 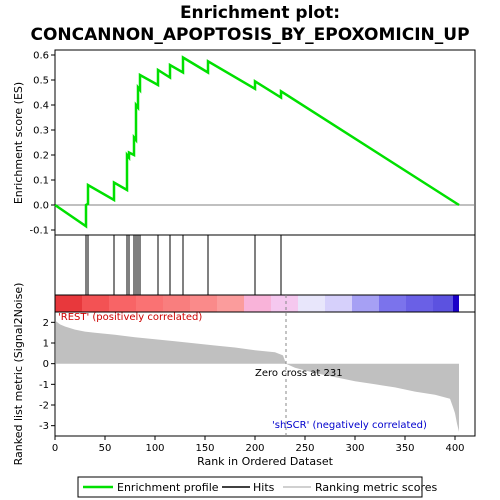 I want to click on metric-y-axis-label: Ranked list metric (Signal2Noise), so click(x=18, y=374).